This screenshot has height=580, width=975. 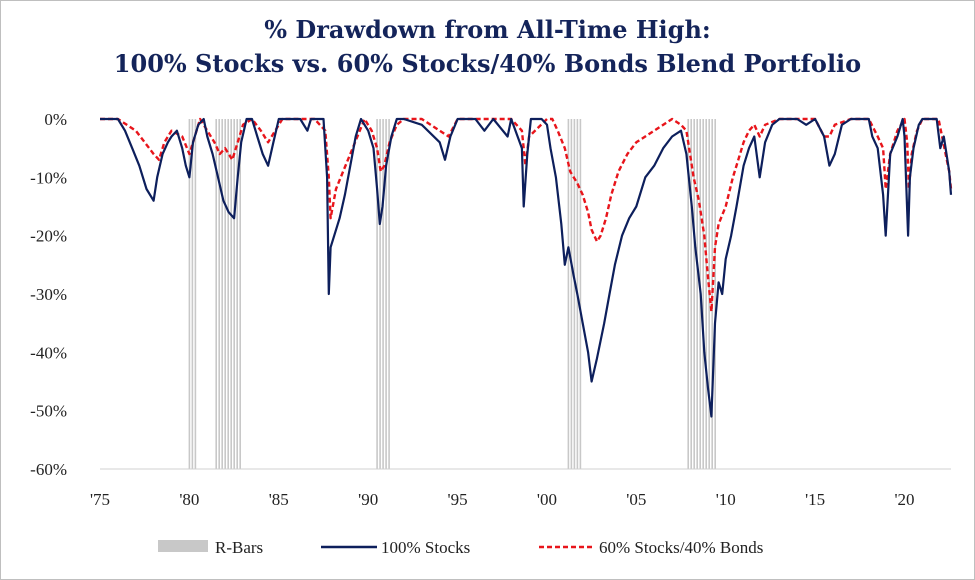 I want to click on y-tick-label: 0%, so click(x=55, y=119).